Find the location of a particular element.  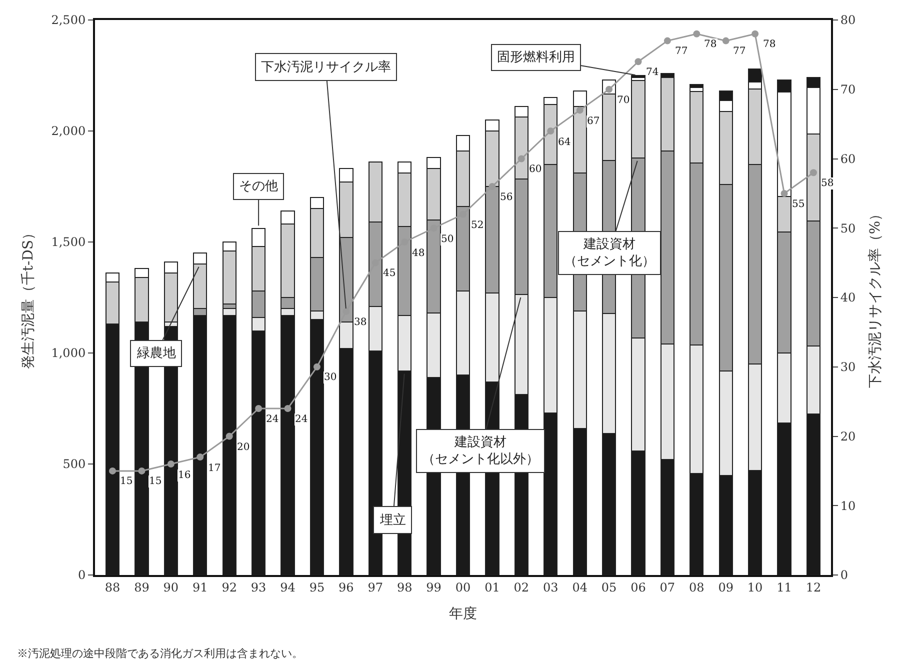

x-tick-label: 05 is located at coordinates (609, 587).